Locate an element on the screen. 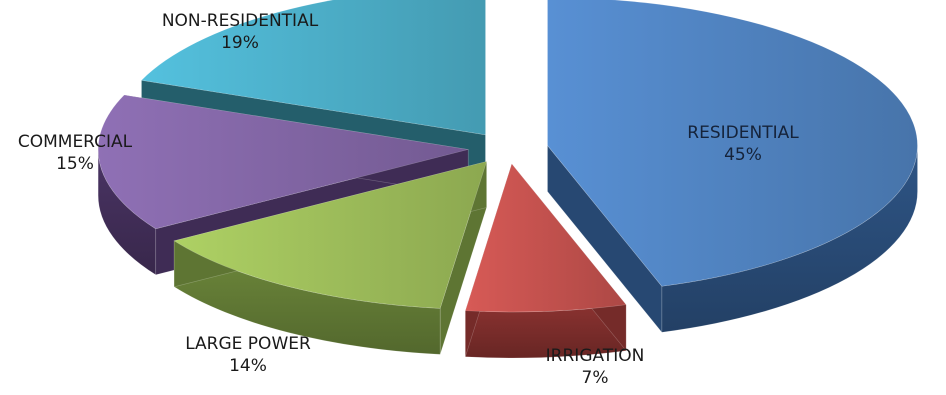  slice-value-large-power: 14% is located at coordinates (248, 366).